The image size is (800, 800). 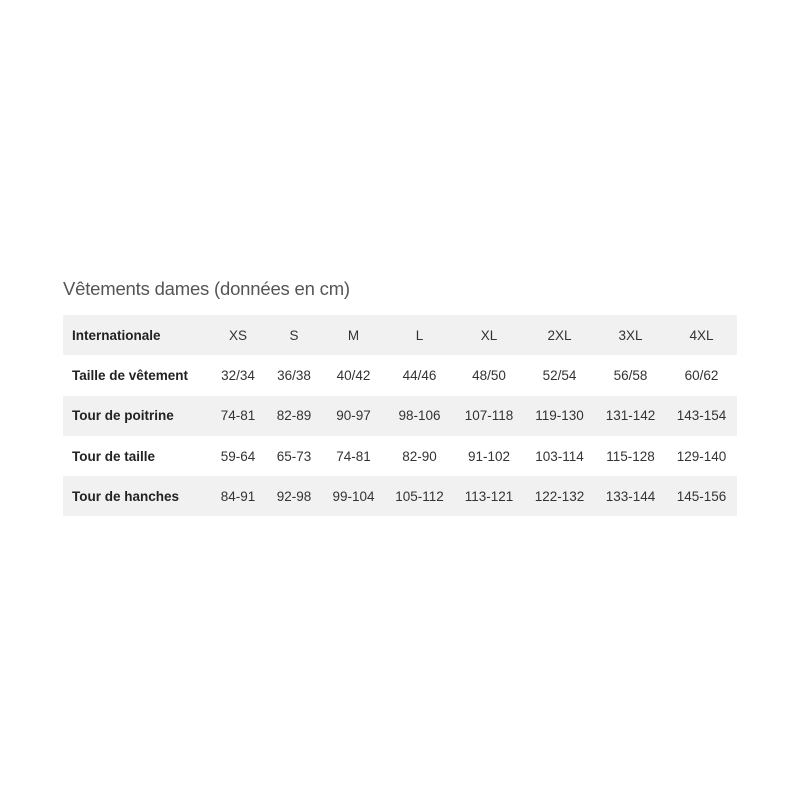 I want to click on size-value-cell: 119-130, so click(x=559, y=415).